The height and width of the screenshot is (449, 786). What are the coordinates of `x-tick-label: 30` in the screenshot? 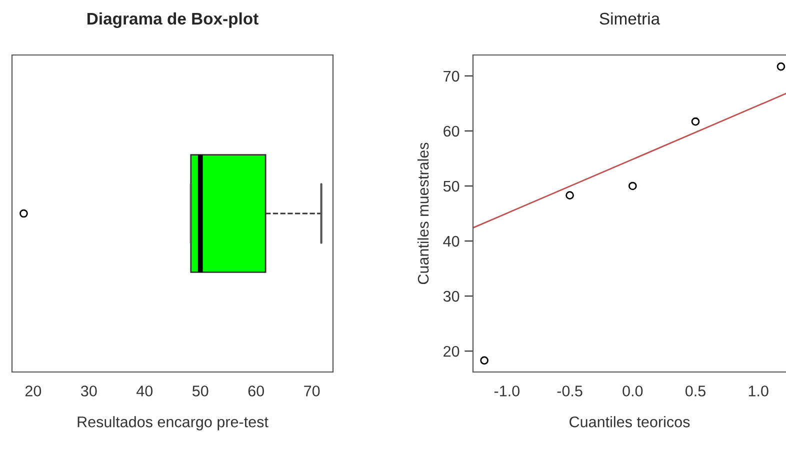 It's located at (88, 391).